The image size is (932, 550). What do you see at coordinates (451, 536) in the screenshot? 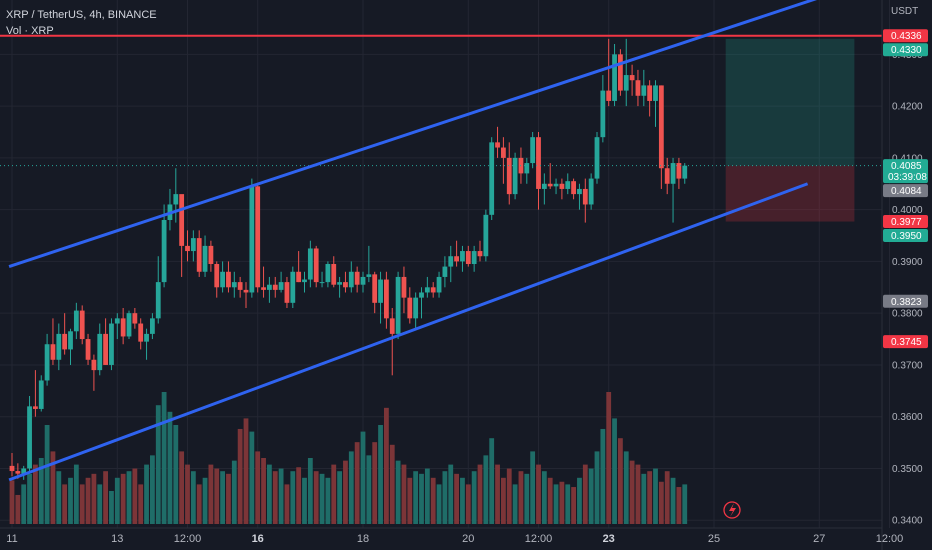
I see `time-axis: 11 13 12:00 16 18 20 12:00 23 25 27 12:00` at bounding box center [451, 536].